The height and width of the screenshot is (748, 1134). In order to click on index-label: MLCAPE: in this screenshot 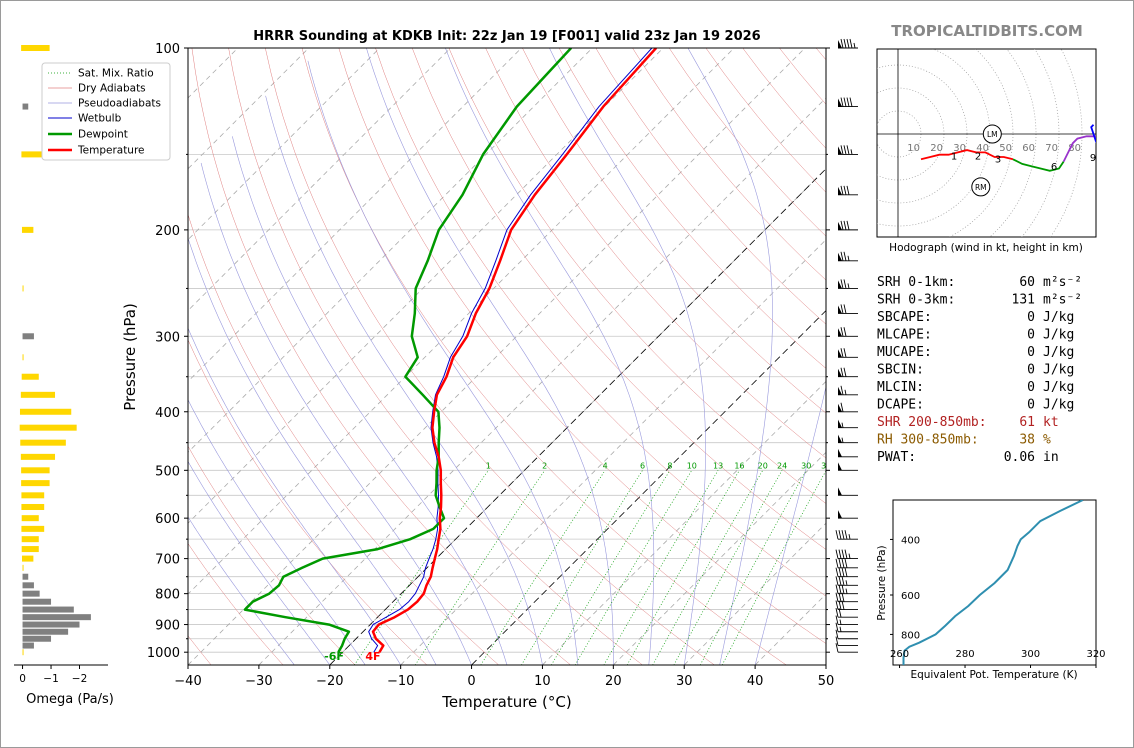, I will do `click(904, 335)`.